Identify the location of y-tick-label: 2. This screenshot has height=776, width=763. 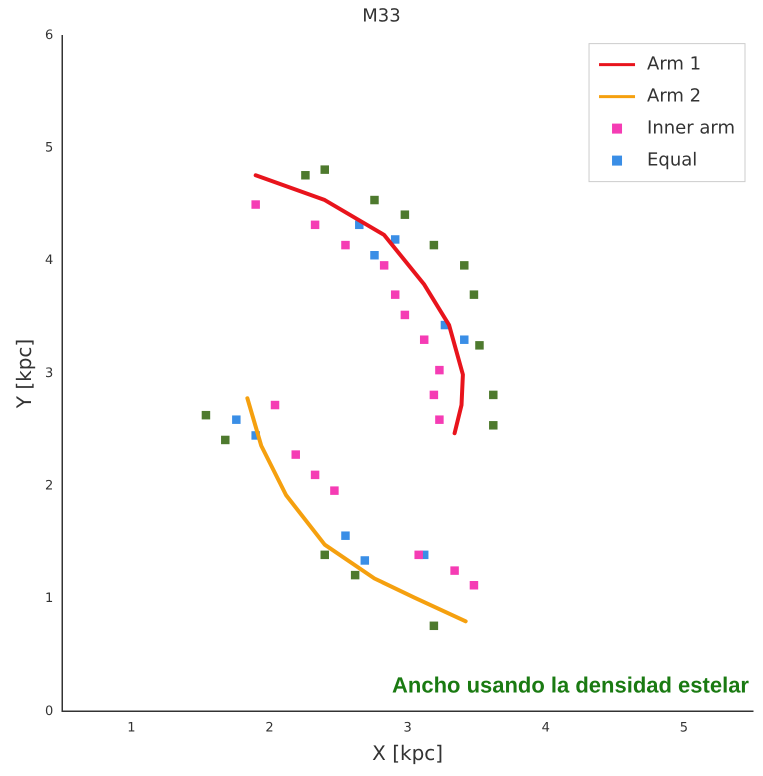
(49, 486).